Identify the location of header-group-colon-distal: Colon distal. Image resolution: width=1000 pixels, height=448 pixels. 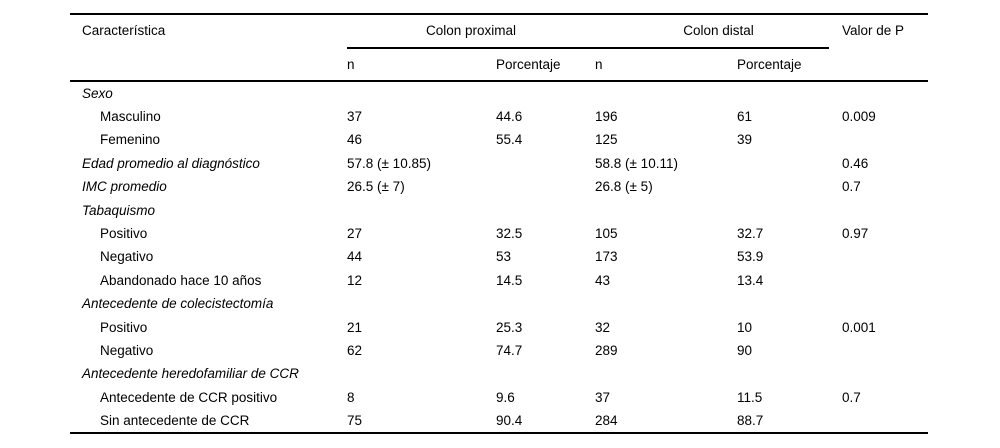
(718, 30).